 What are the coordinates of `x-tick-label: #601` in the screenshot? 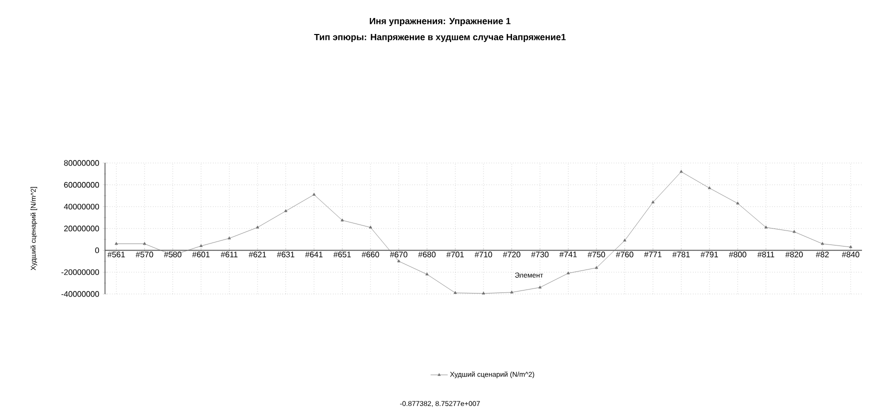 It's located at (201, 255).